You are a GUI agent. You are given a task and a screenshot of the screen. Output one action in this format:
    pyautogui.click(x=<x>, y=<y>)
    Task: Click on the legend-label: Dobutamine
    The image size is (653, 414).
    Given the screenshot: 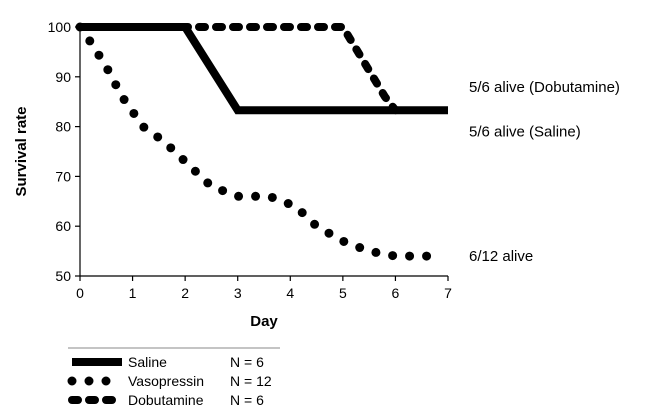 What is the action you would take?
    pyautogui.click(x=166, y=400)
    